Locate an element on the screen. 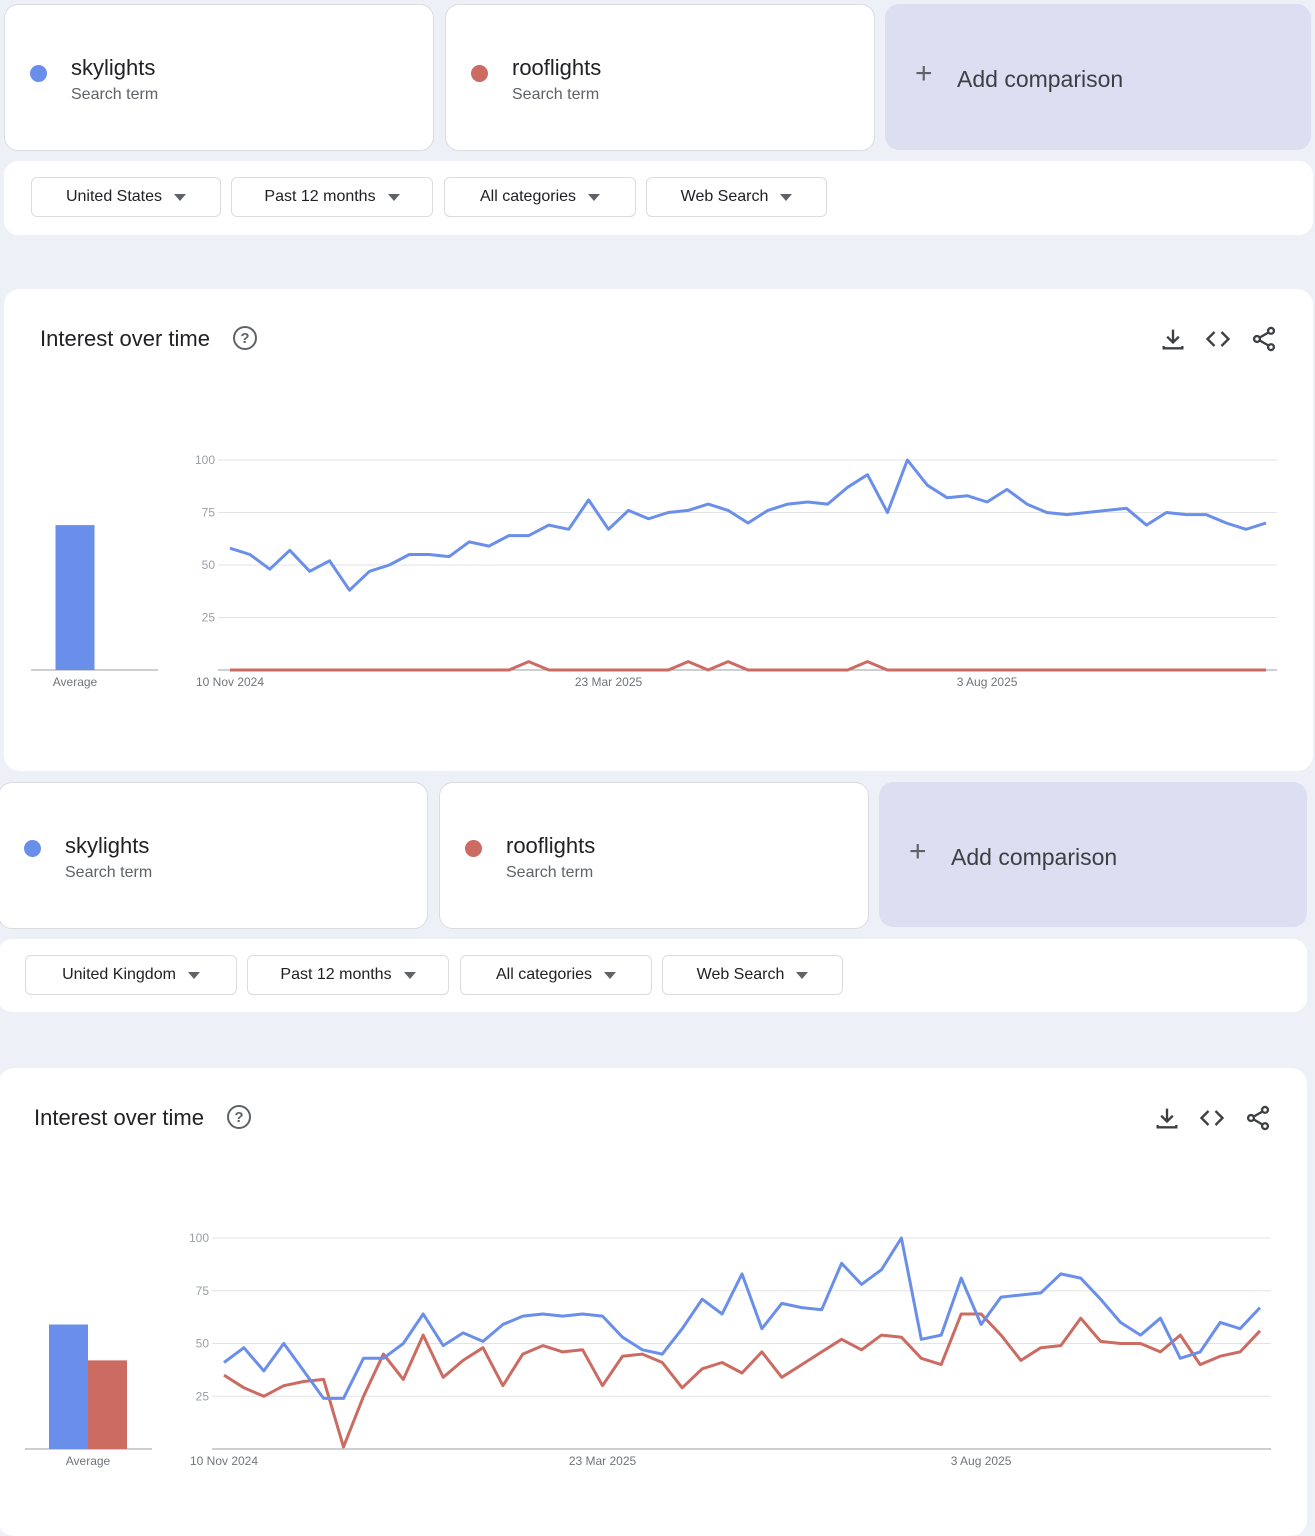 The height and width of the screenshot is (1536, 1315). region-dropdown: United Kingdom is located at coordinates (131, 975).